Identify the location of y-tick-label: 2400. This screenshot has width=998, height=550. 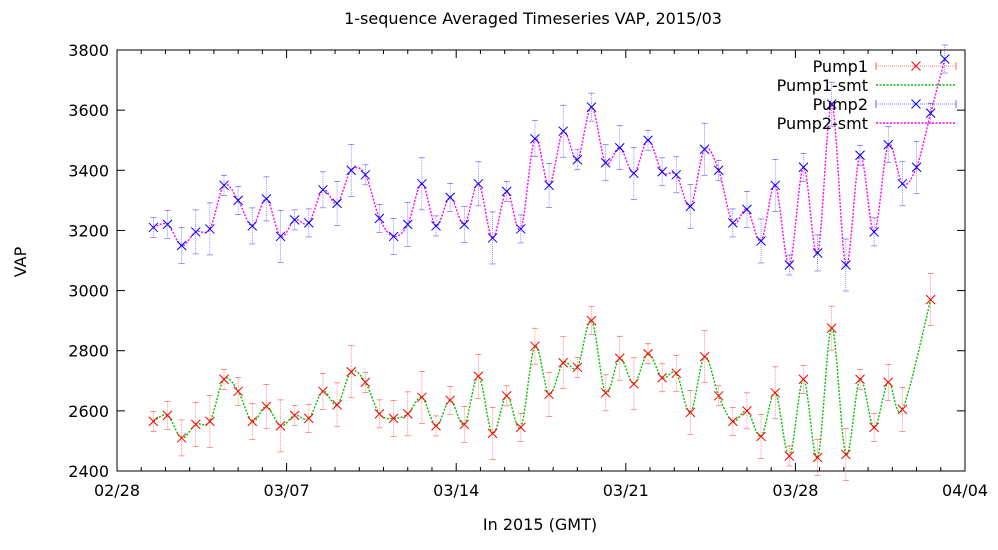
(88, 471).